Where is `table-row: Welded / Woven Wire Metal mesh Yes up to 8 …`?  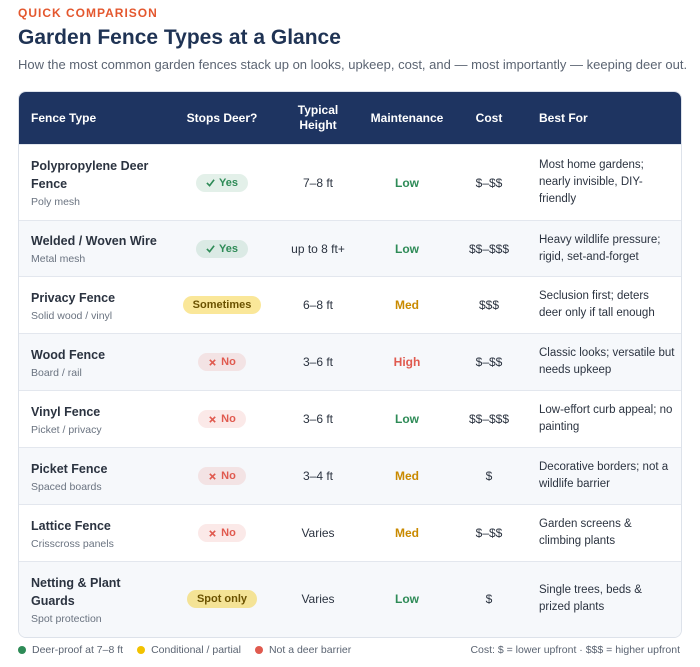
table-row: Welded / Woven Wire Metal mesh Yes up to 8 … is located at coordinates (350, 248).